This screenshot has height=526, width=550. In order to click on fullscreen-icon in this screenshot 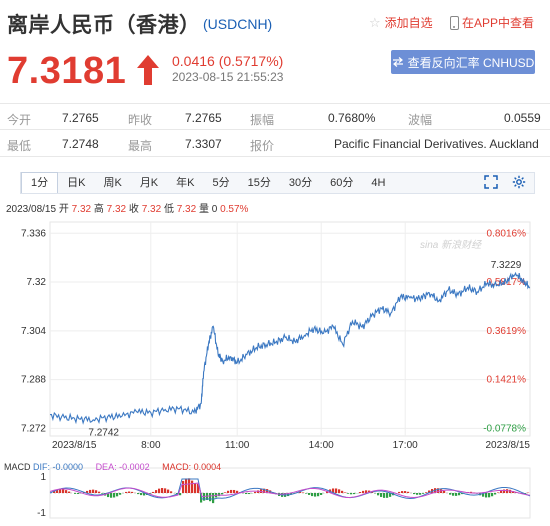, I will do `click(491, 182)`.